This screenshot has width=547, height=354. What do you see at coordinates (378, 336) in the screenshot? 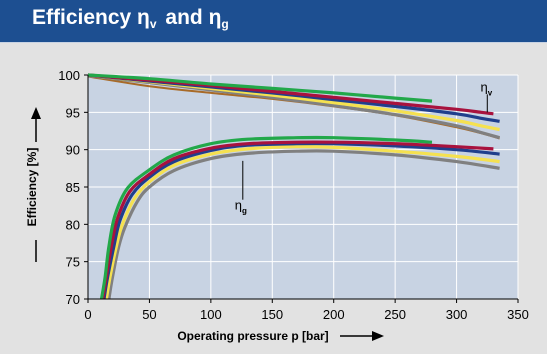
I see `x-axis-arrow-head` at bounding box center [378, 336].